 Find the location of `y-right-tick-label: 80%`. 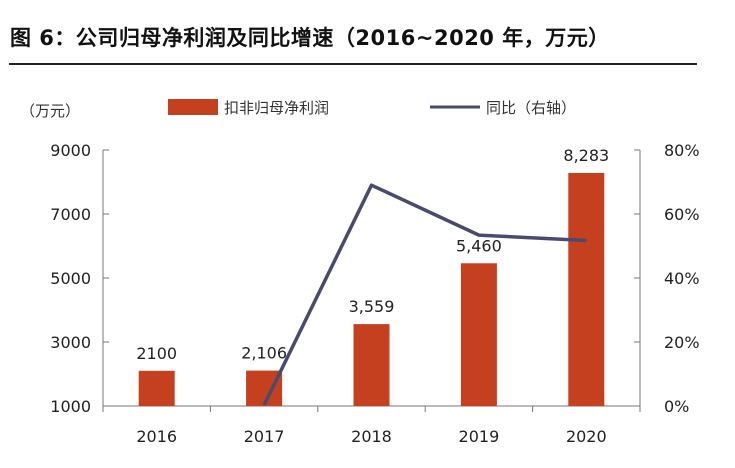

y-right-tick-label: 80% is located at coordinates (682, 150).